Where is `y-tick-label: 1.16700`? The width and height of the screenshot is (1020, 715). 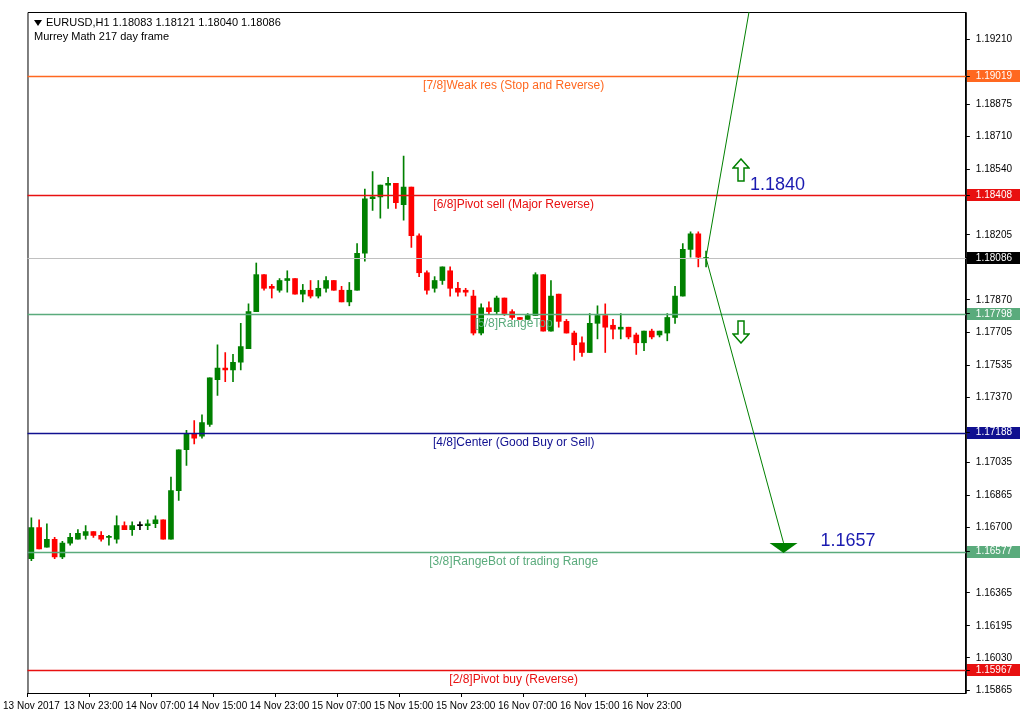 y-tick-label: 1.16700 is located at coordinates (994, 527).